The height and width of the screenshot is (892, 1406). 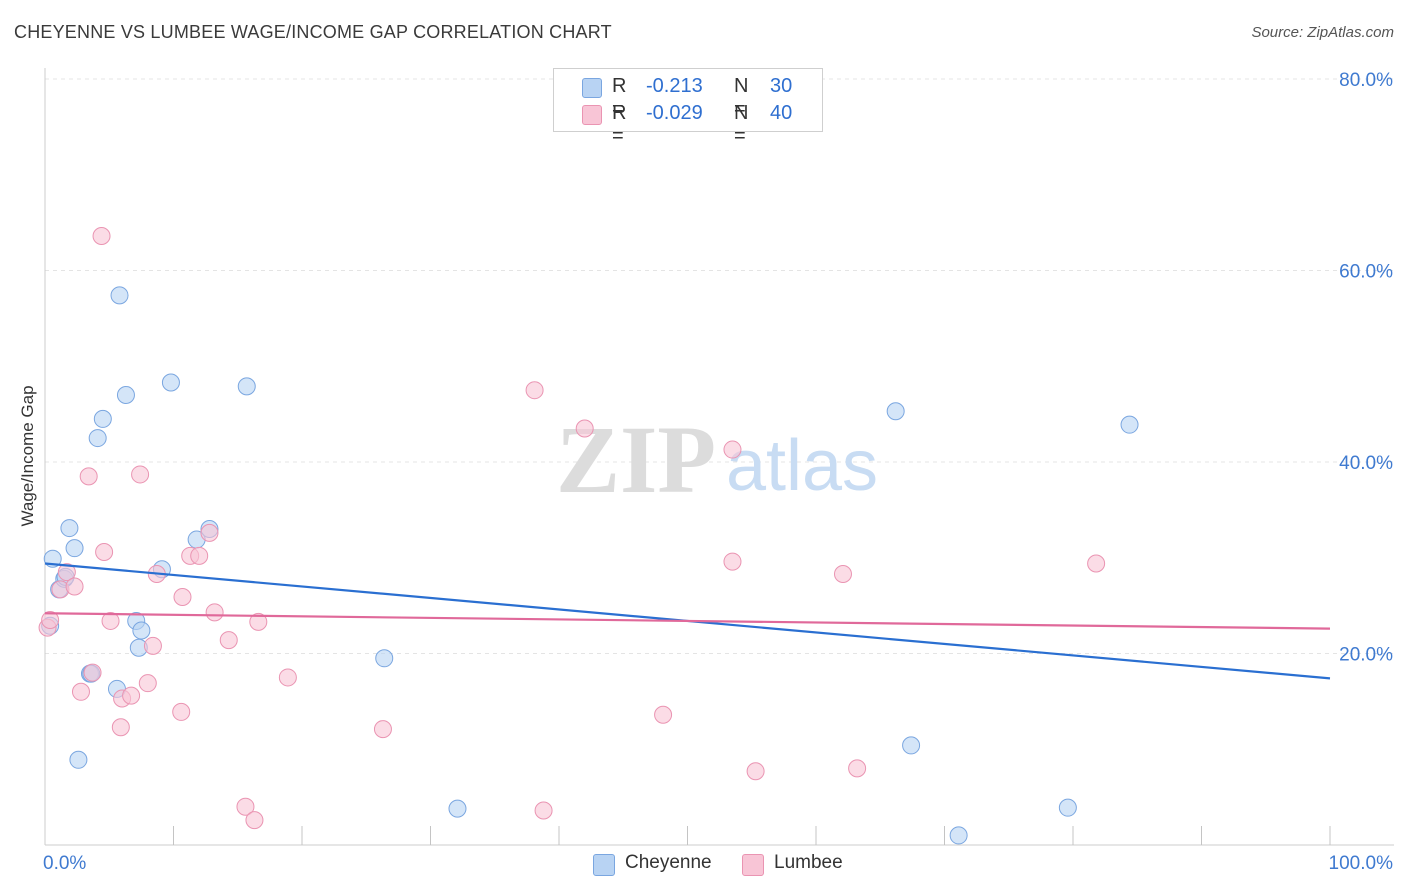 I want to click on legend-label-cheyenne: Cheyenne, so click(x=668, y=862).